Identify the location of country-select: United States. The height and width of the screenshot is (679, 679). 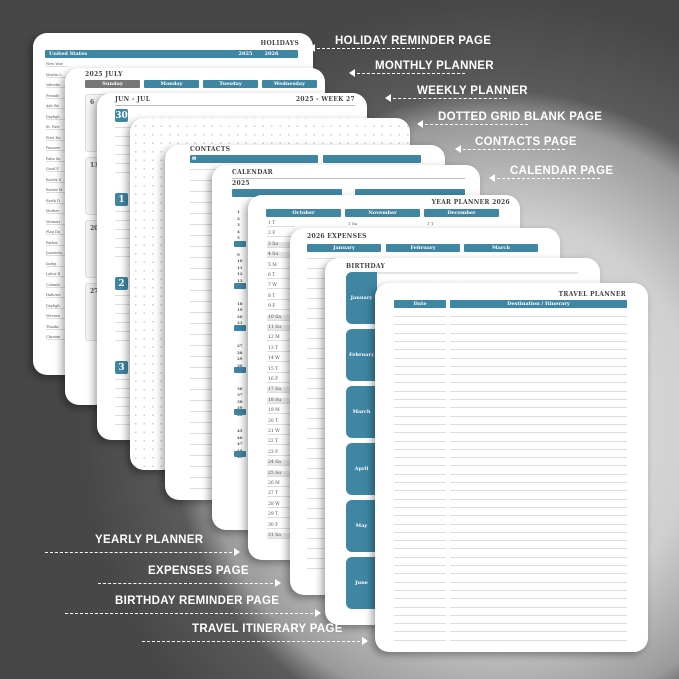
(171, 54).